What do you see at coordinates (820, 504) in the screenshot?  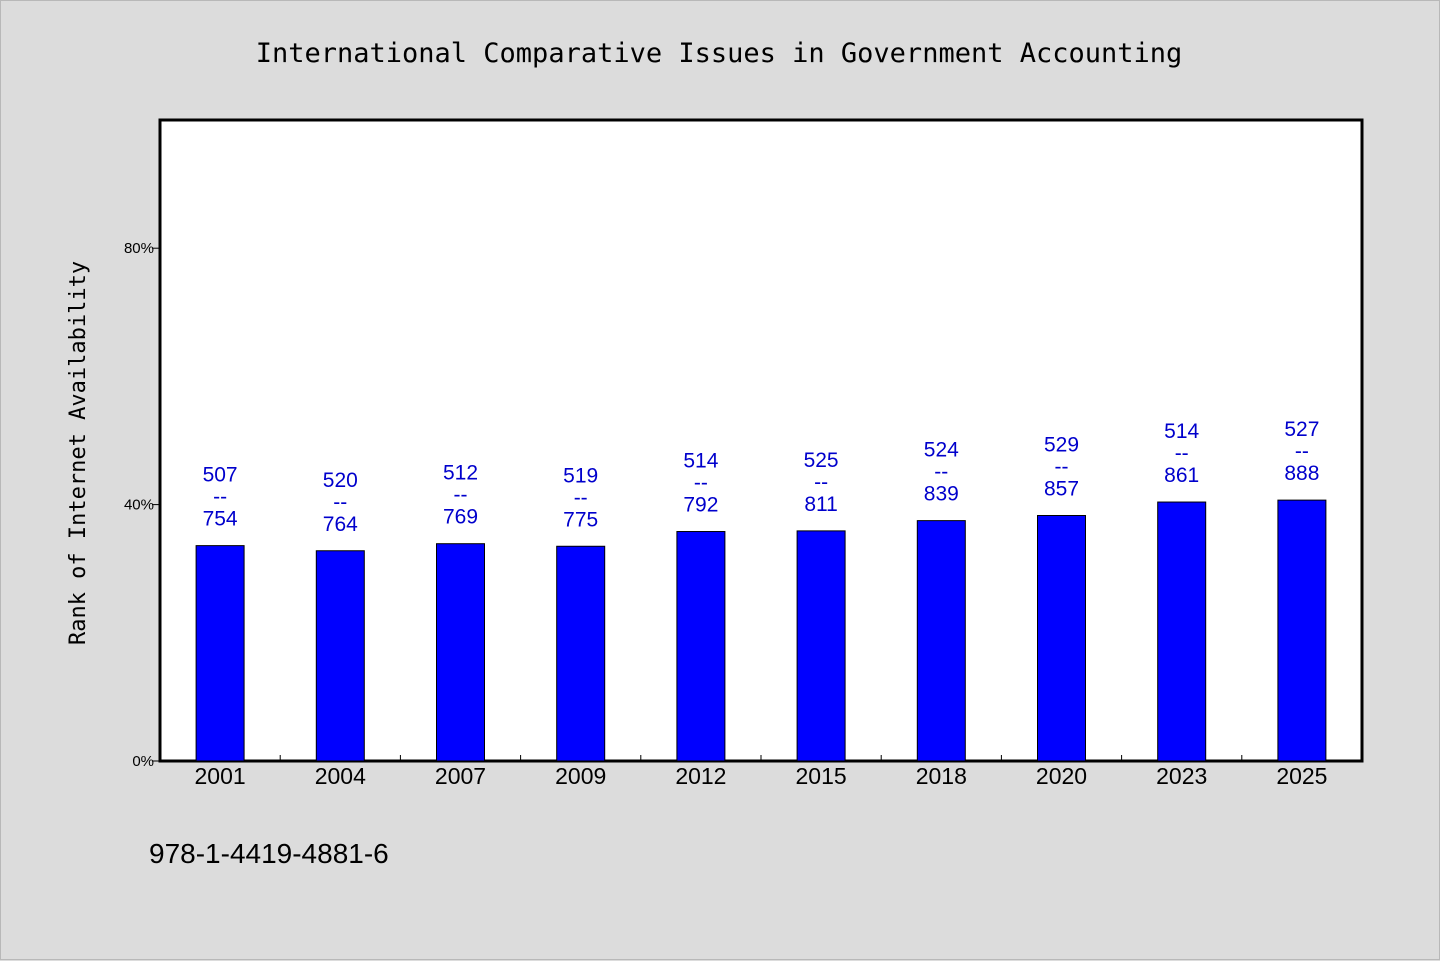 I see `data-label: 811` at bounding box center [820, 504].